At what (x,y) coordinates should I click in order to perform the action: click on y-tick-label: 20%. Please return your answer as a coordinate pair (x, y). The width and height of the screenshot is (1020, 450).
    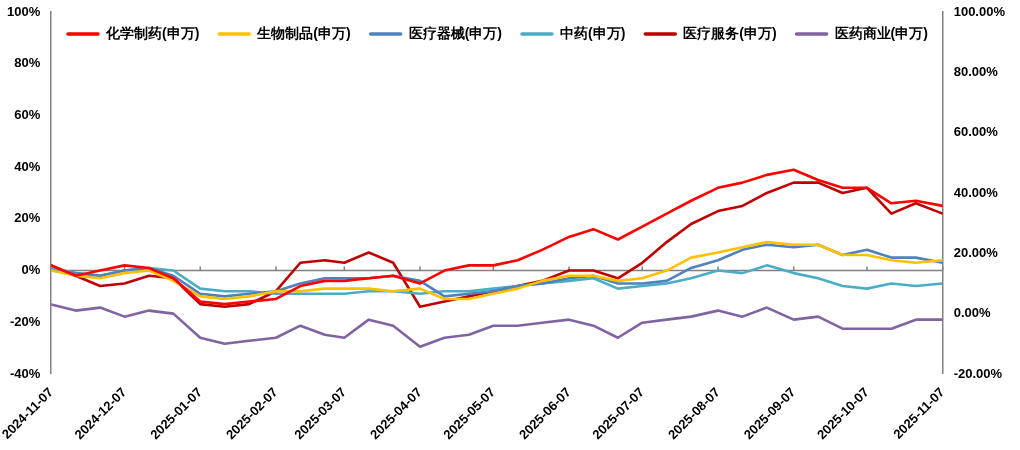
    Looking at the image, I should click on (27, 218).